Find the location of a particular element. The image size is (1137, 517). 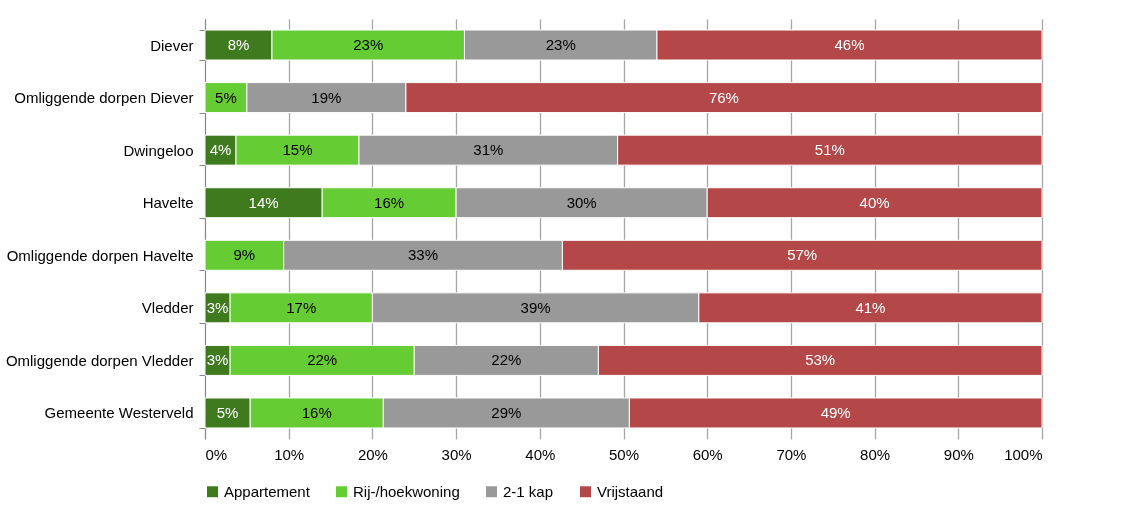

data-label: 76% is located at coordinates (723, 97).